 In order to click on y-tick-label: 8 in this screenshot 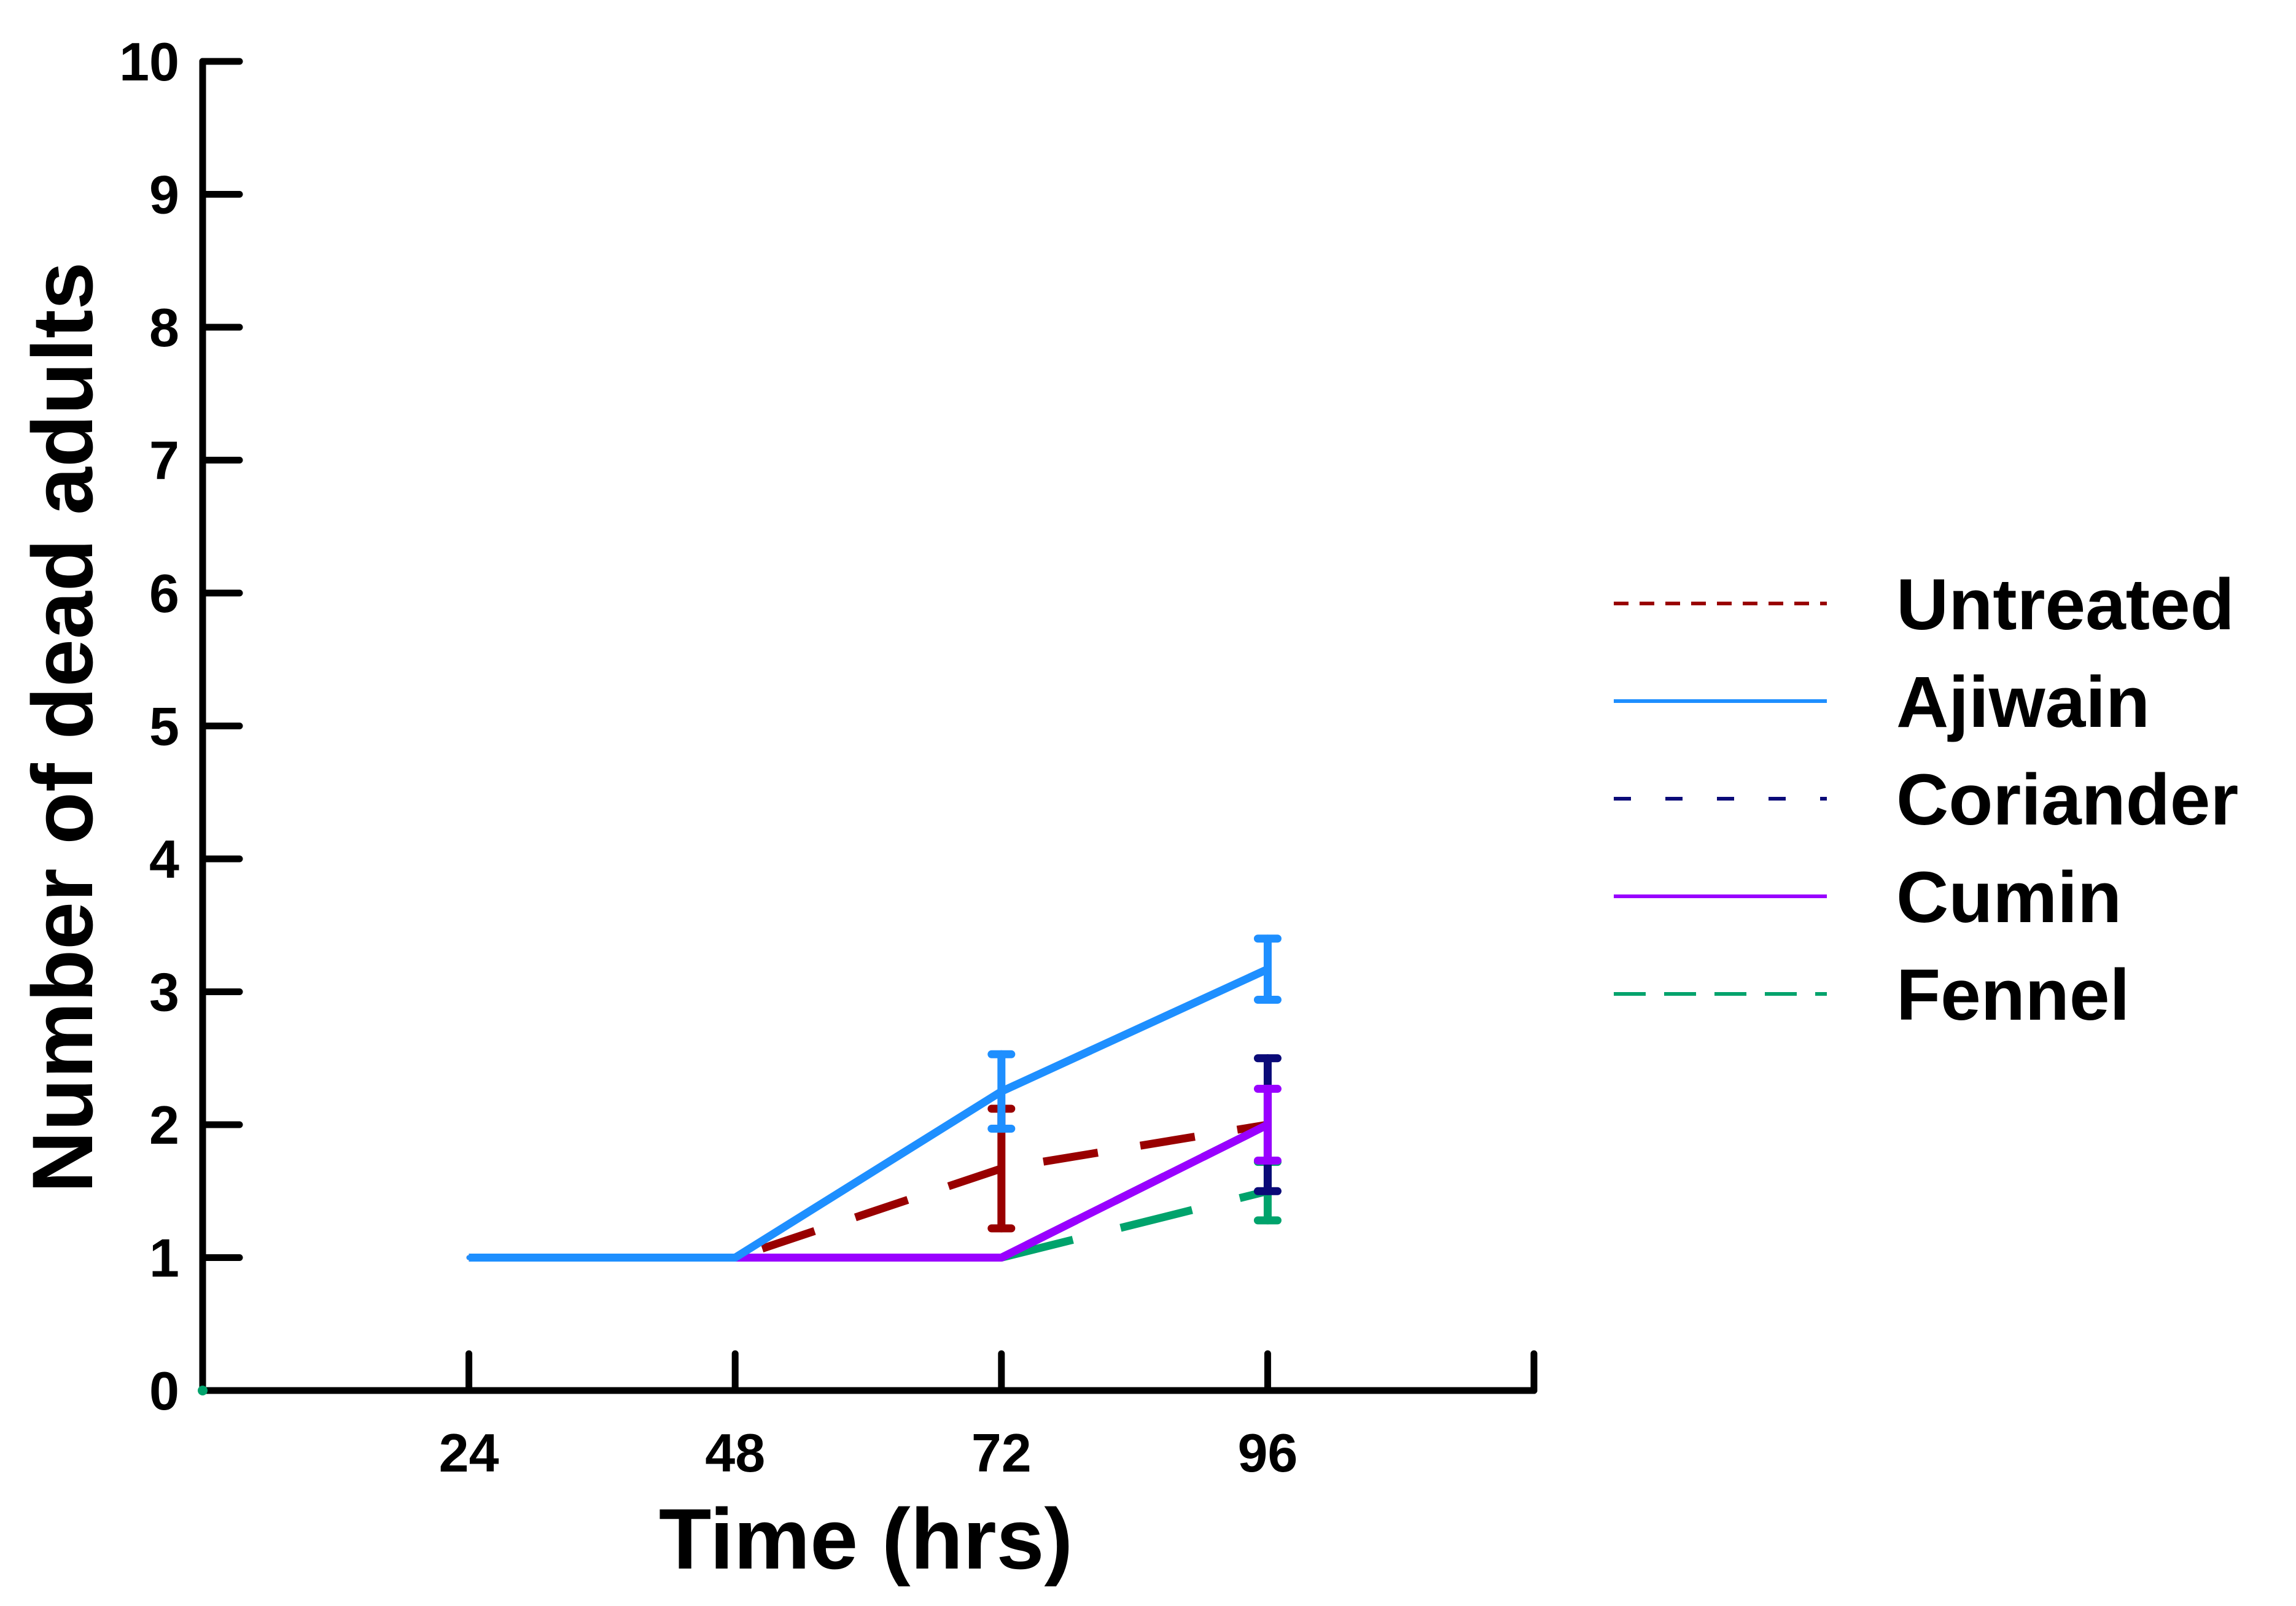, I will do `click(164, 327)`.